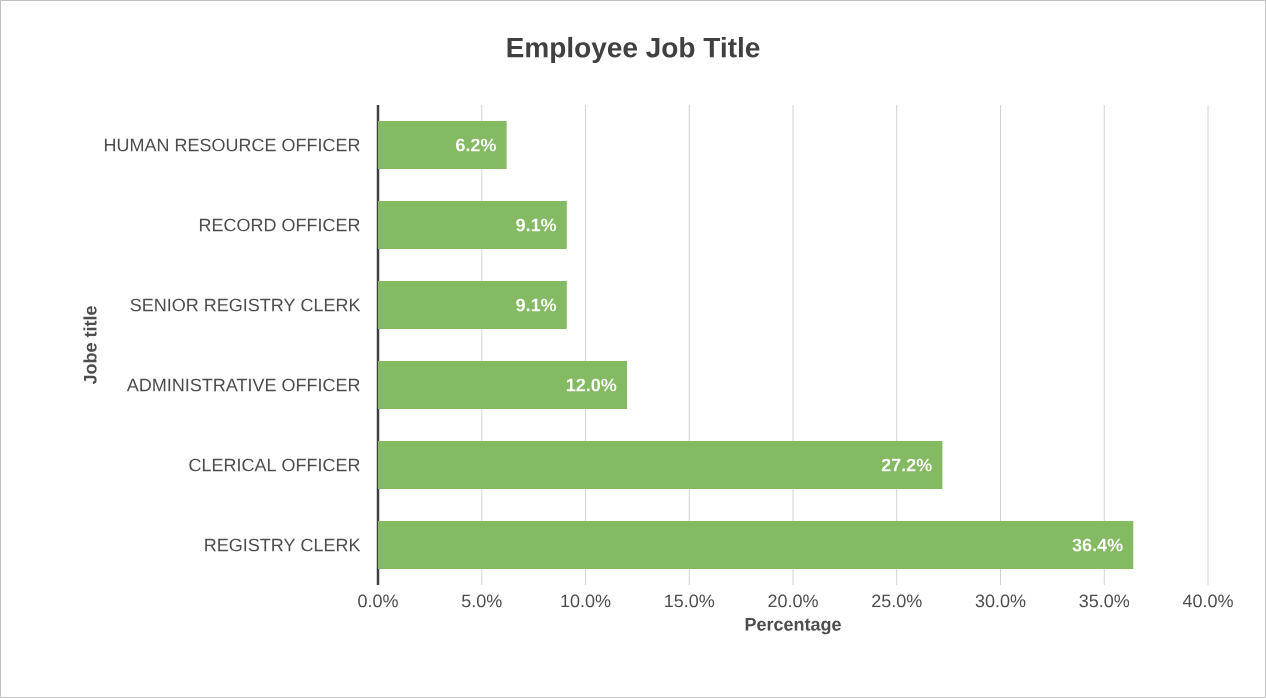 This screenshot has height=698, width=1266. I want to click on x-tick-label: 10.0%, so click(586, 601).